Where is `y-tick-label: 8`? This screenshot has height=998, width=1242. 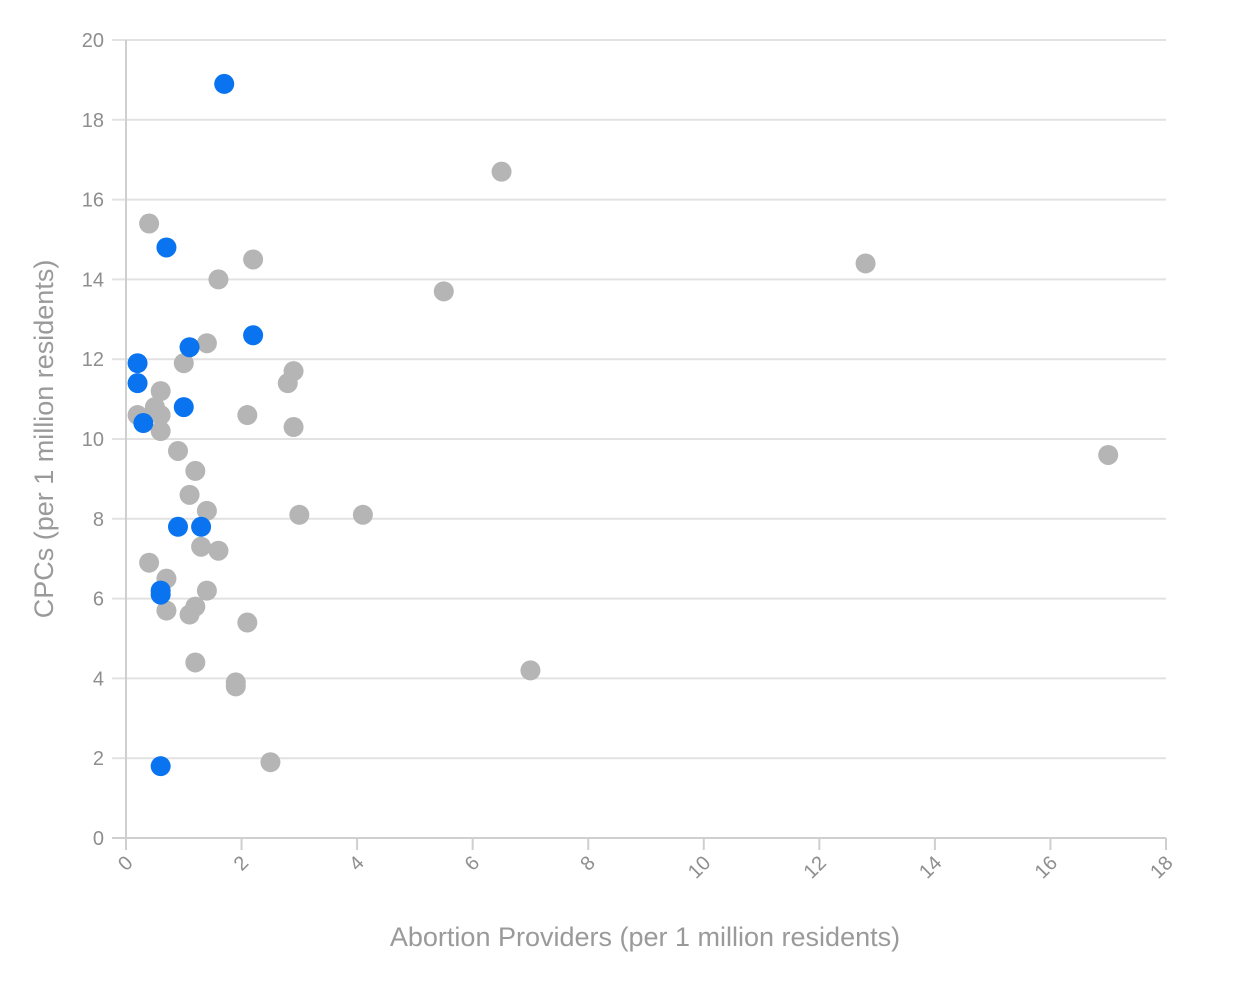
y-tick-label: 8 is located at coordinates (98, 520).